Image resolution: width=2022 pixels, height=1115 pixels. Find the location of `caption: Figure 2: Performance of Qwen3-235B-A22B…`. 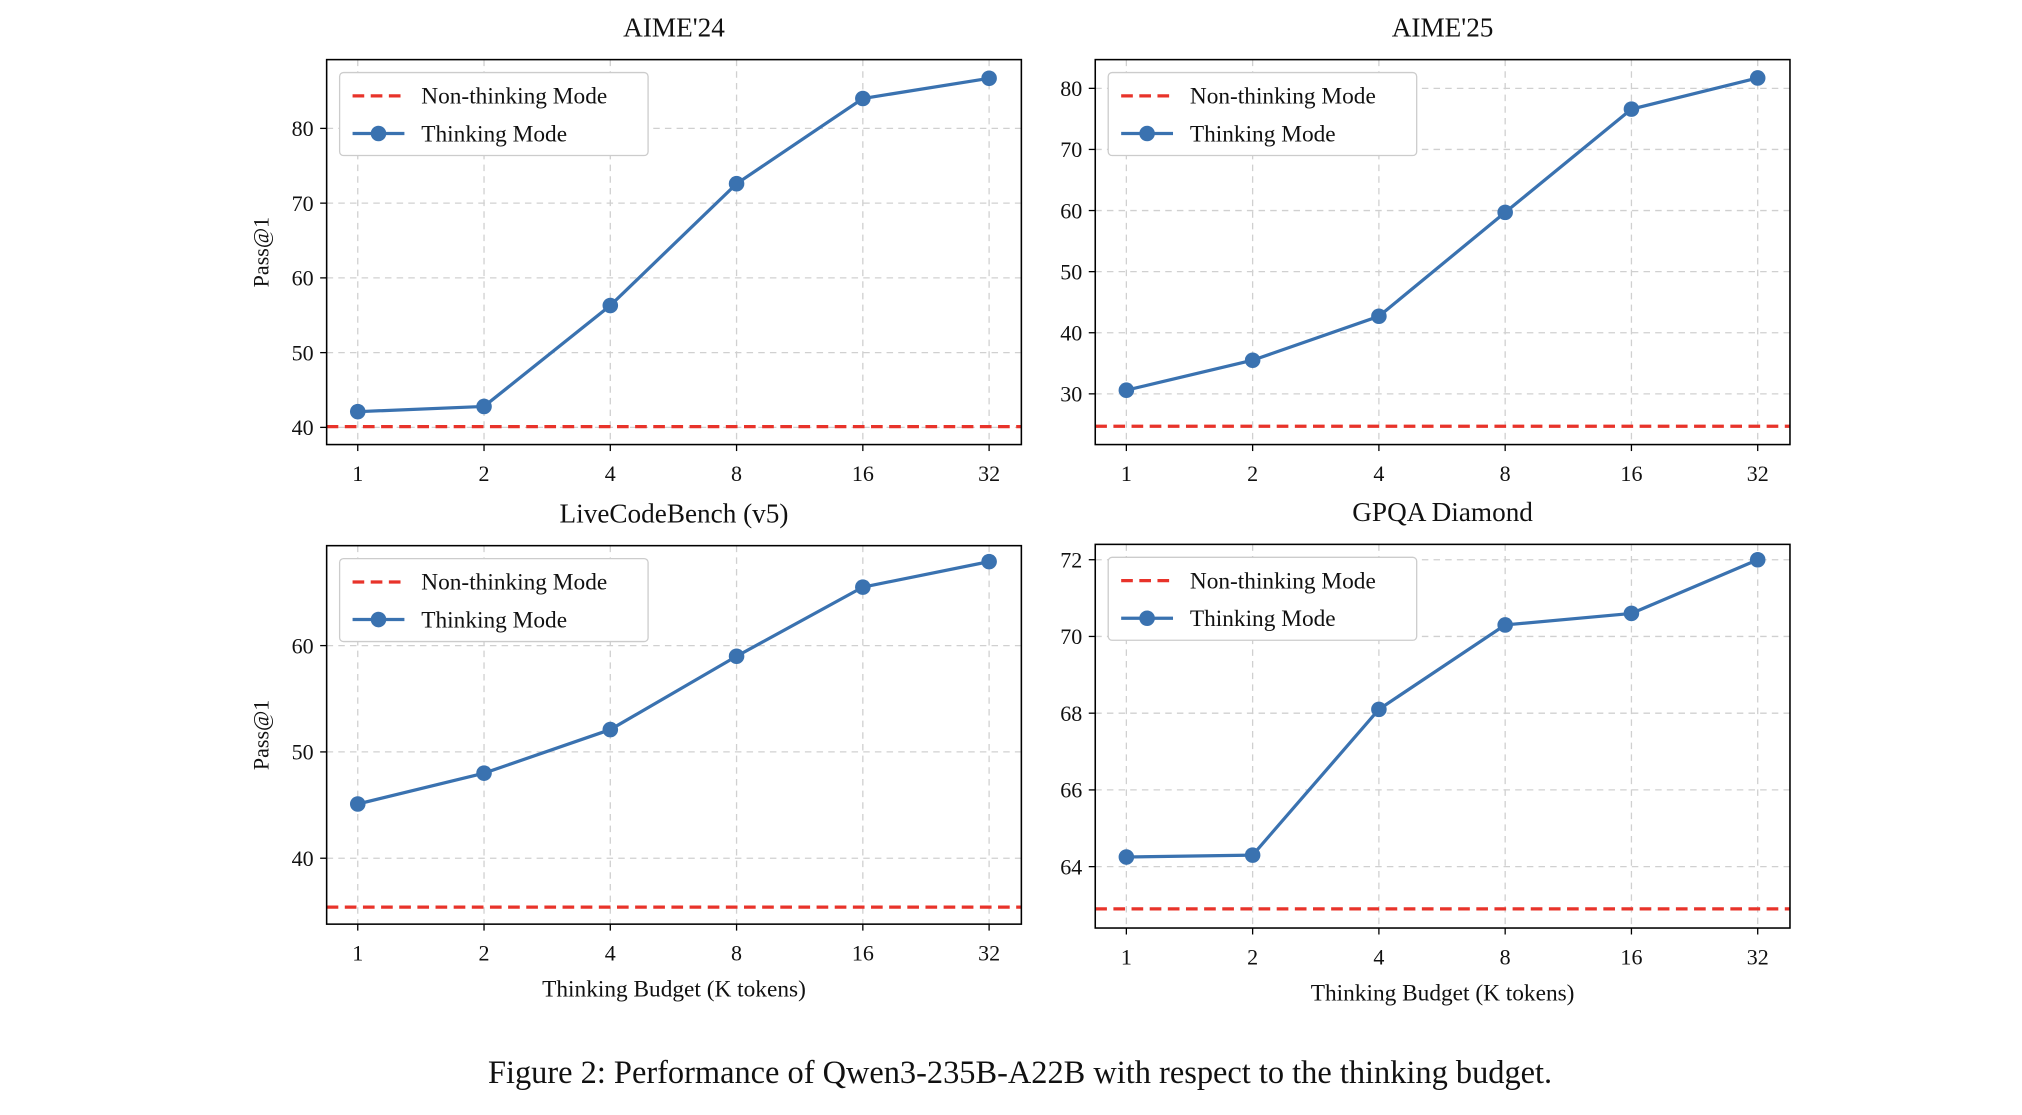

caption: Figure 2: Performance of Qwen3-235B-A22B… is located at coordinates (1020, 1073).